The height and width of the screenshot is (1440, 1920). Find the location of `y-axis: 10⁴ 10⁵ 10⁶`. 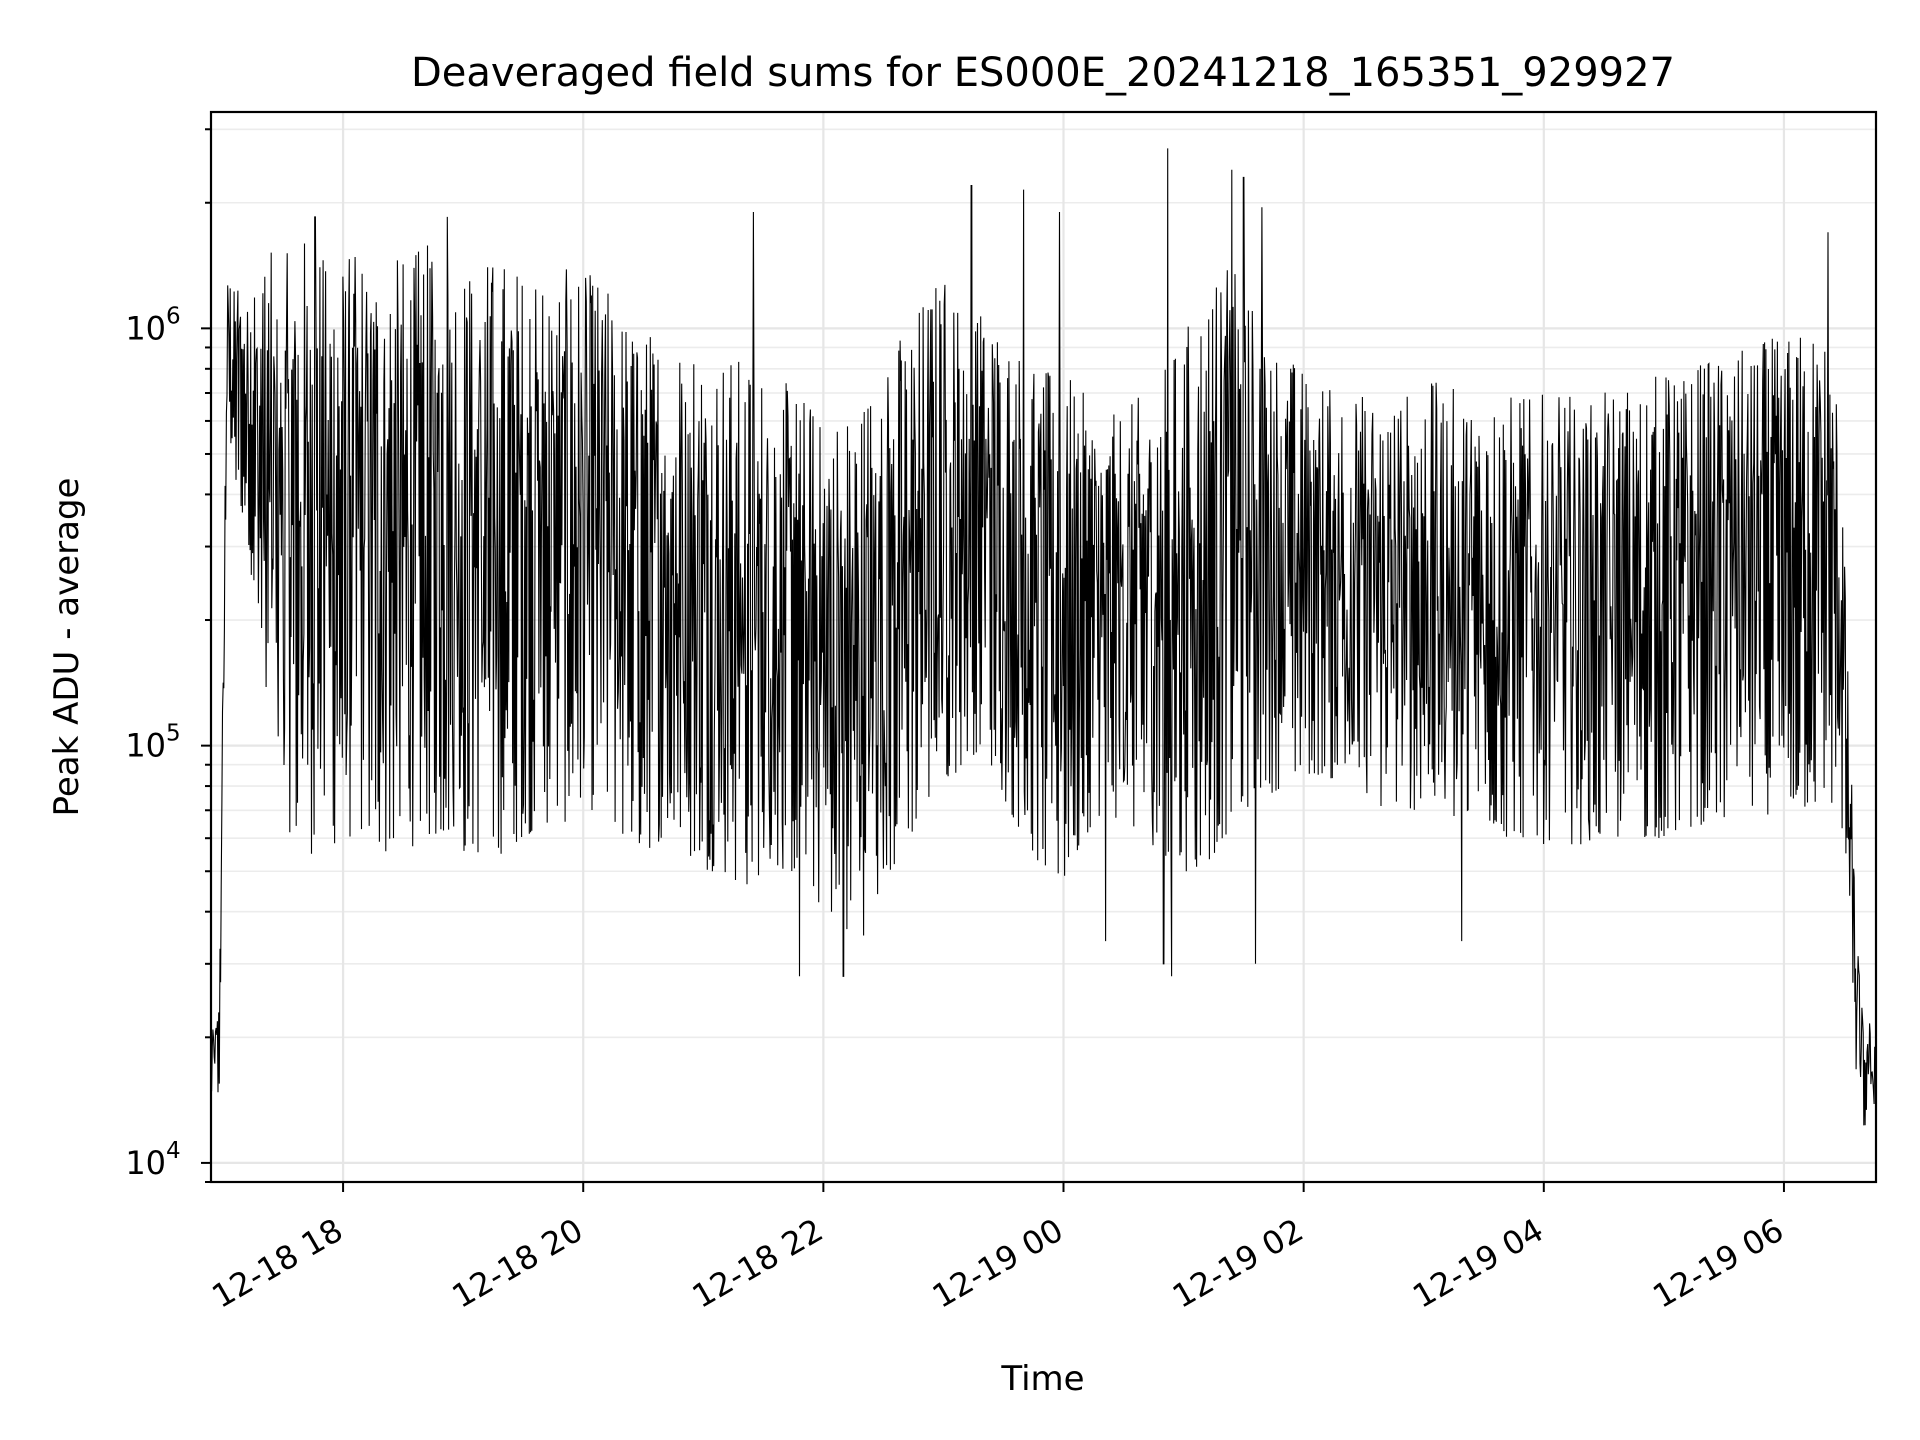

y-axis: 10⁴ 10⁵ 10⁶ is located at coordinates (168, 655).